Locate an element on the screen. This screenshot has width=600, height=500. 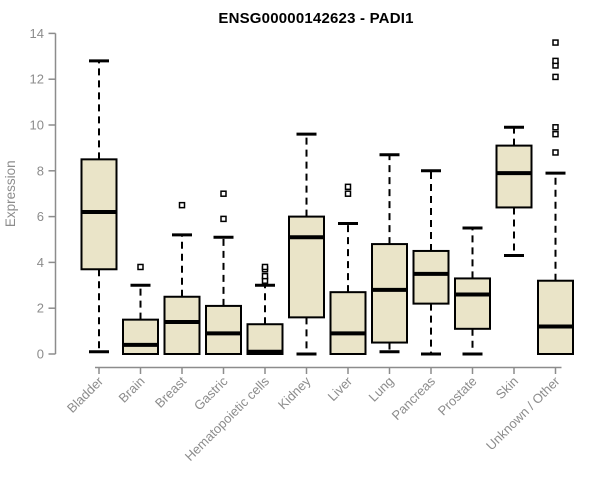
y-axis-title: Expression is located at coordinates (10, 193).